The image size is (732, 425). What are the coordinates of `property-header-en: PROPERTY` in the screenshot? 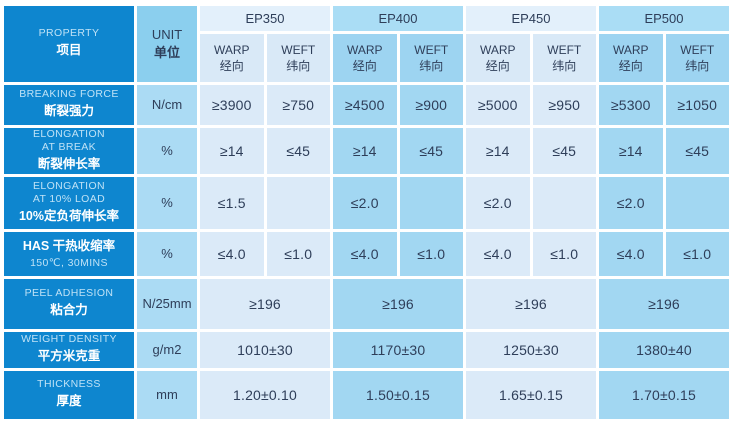 It's located at (69, 33).